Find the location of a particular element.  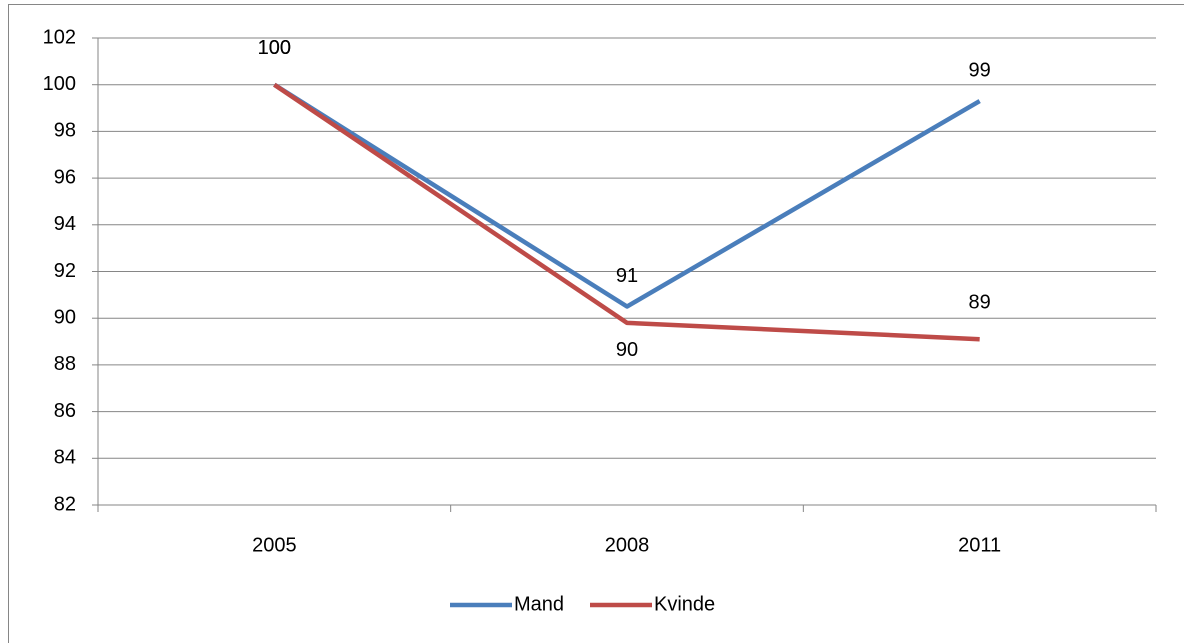

data-label: 100 is located at coordinates (274, 48).